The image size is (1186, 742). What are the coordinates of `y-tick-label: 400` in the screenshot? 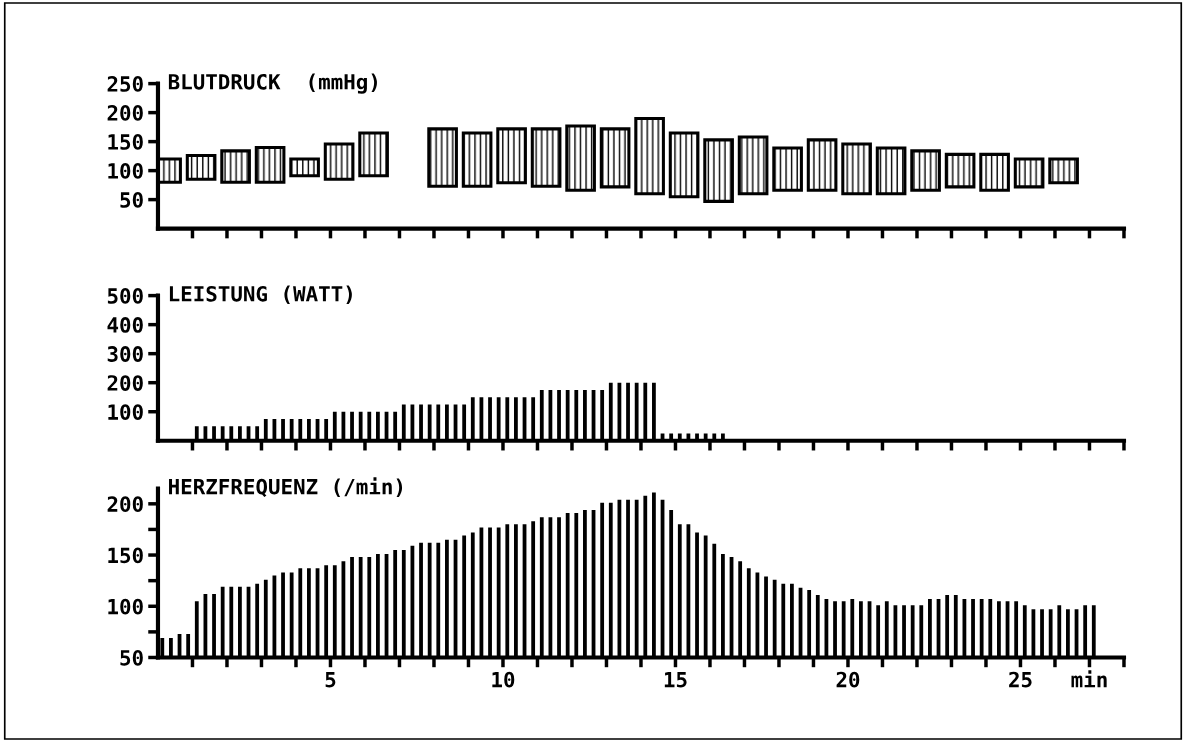 It's located at (125, 325).